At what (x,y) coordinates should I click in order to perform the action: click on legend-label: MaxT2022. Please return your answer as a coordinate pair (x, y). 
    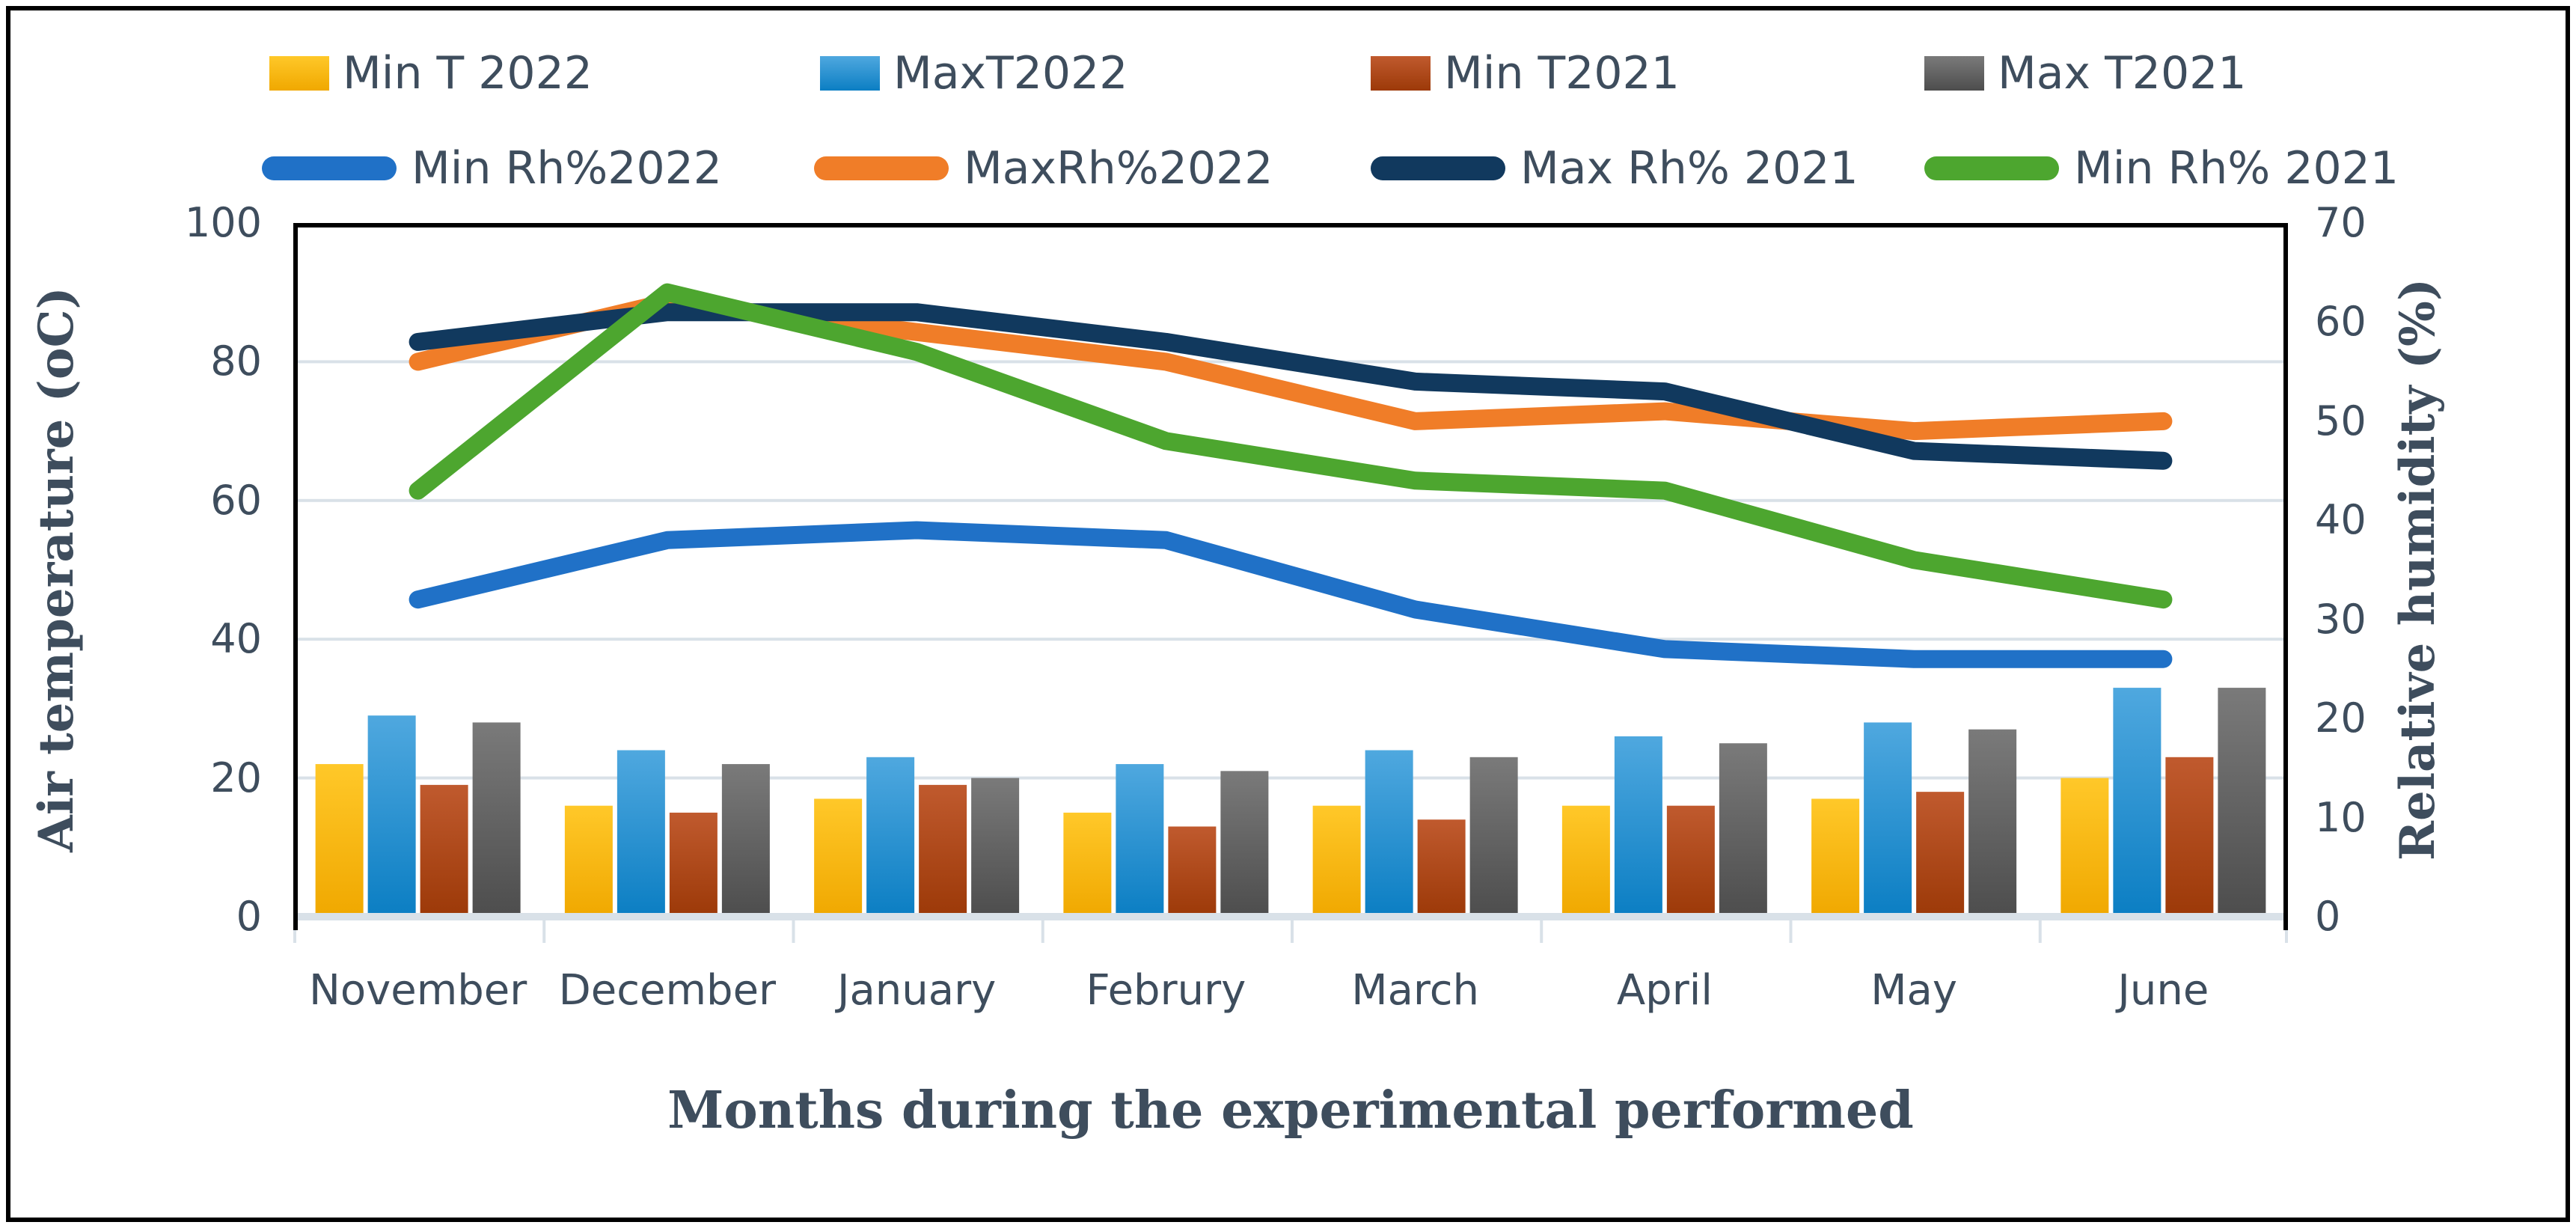
    Looking at the image, I should click on (1011, 74).